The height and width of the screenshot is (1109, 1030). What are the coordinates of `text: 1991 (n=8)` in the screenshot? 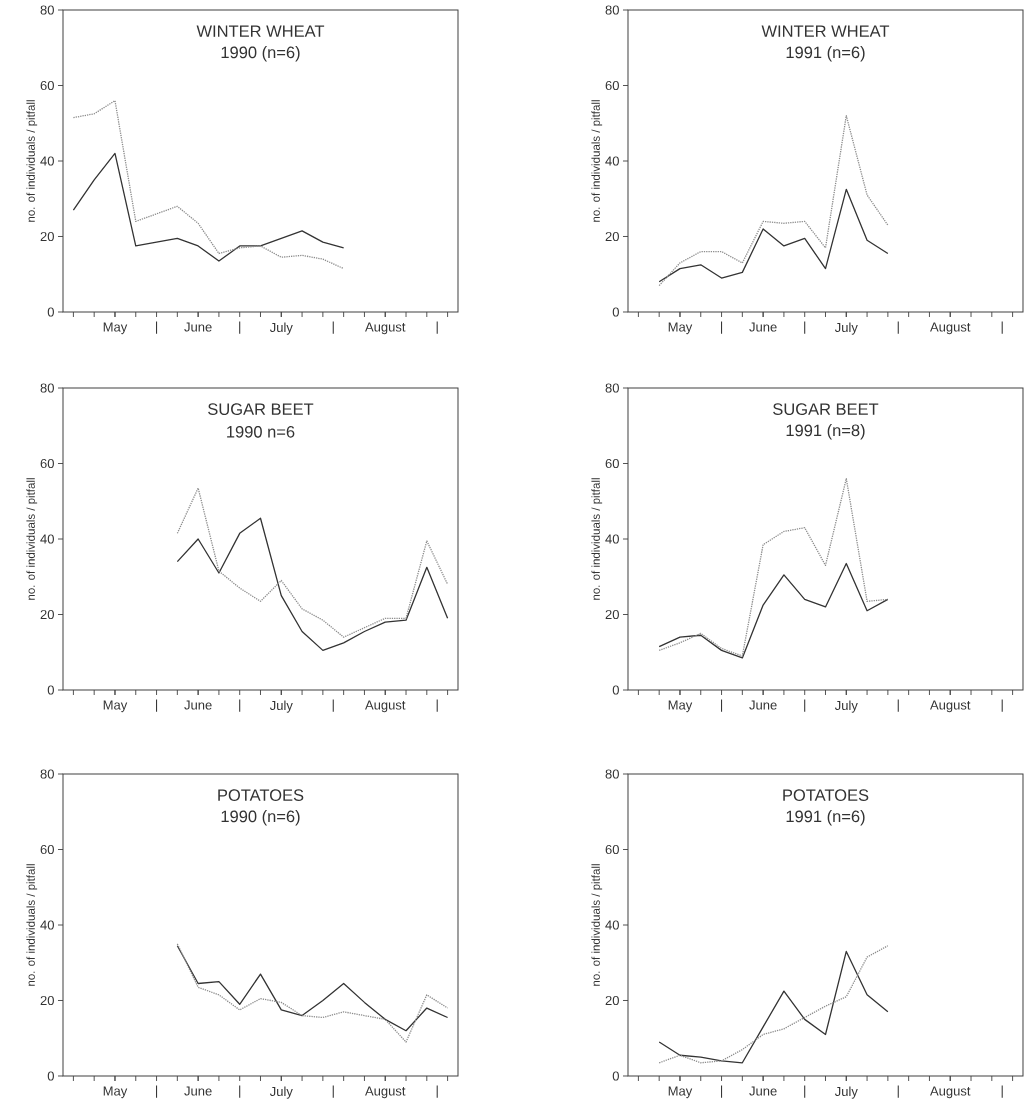 It's located at (825, 432).